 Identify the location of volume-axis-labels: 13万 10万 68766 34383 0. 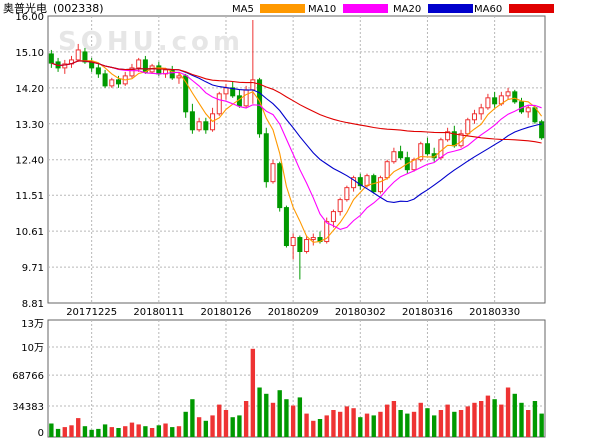
(28, 379).